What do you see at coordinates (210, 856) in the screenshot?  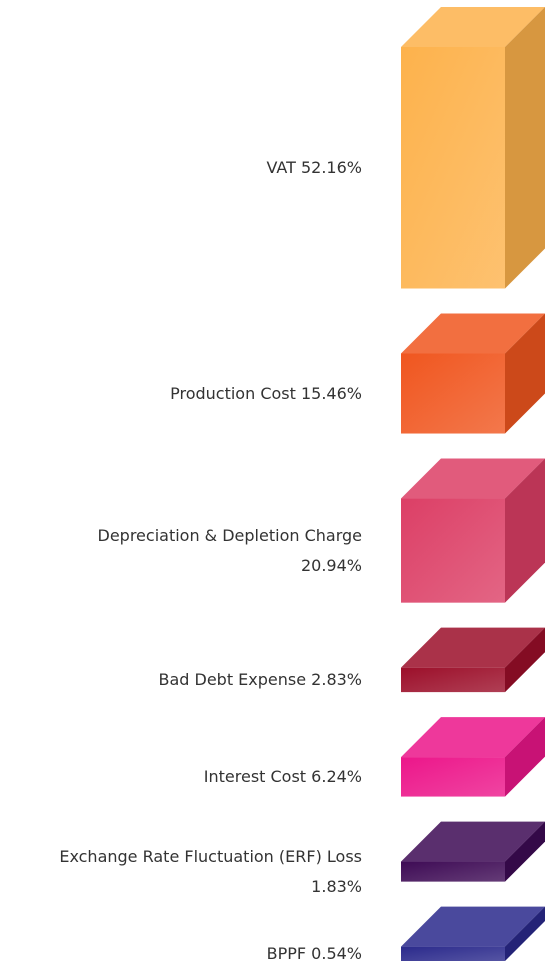 I see `category-label: Exchange Rate Fluctuation (ERF) Loss` at bounding box center [210, 856].